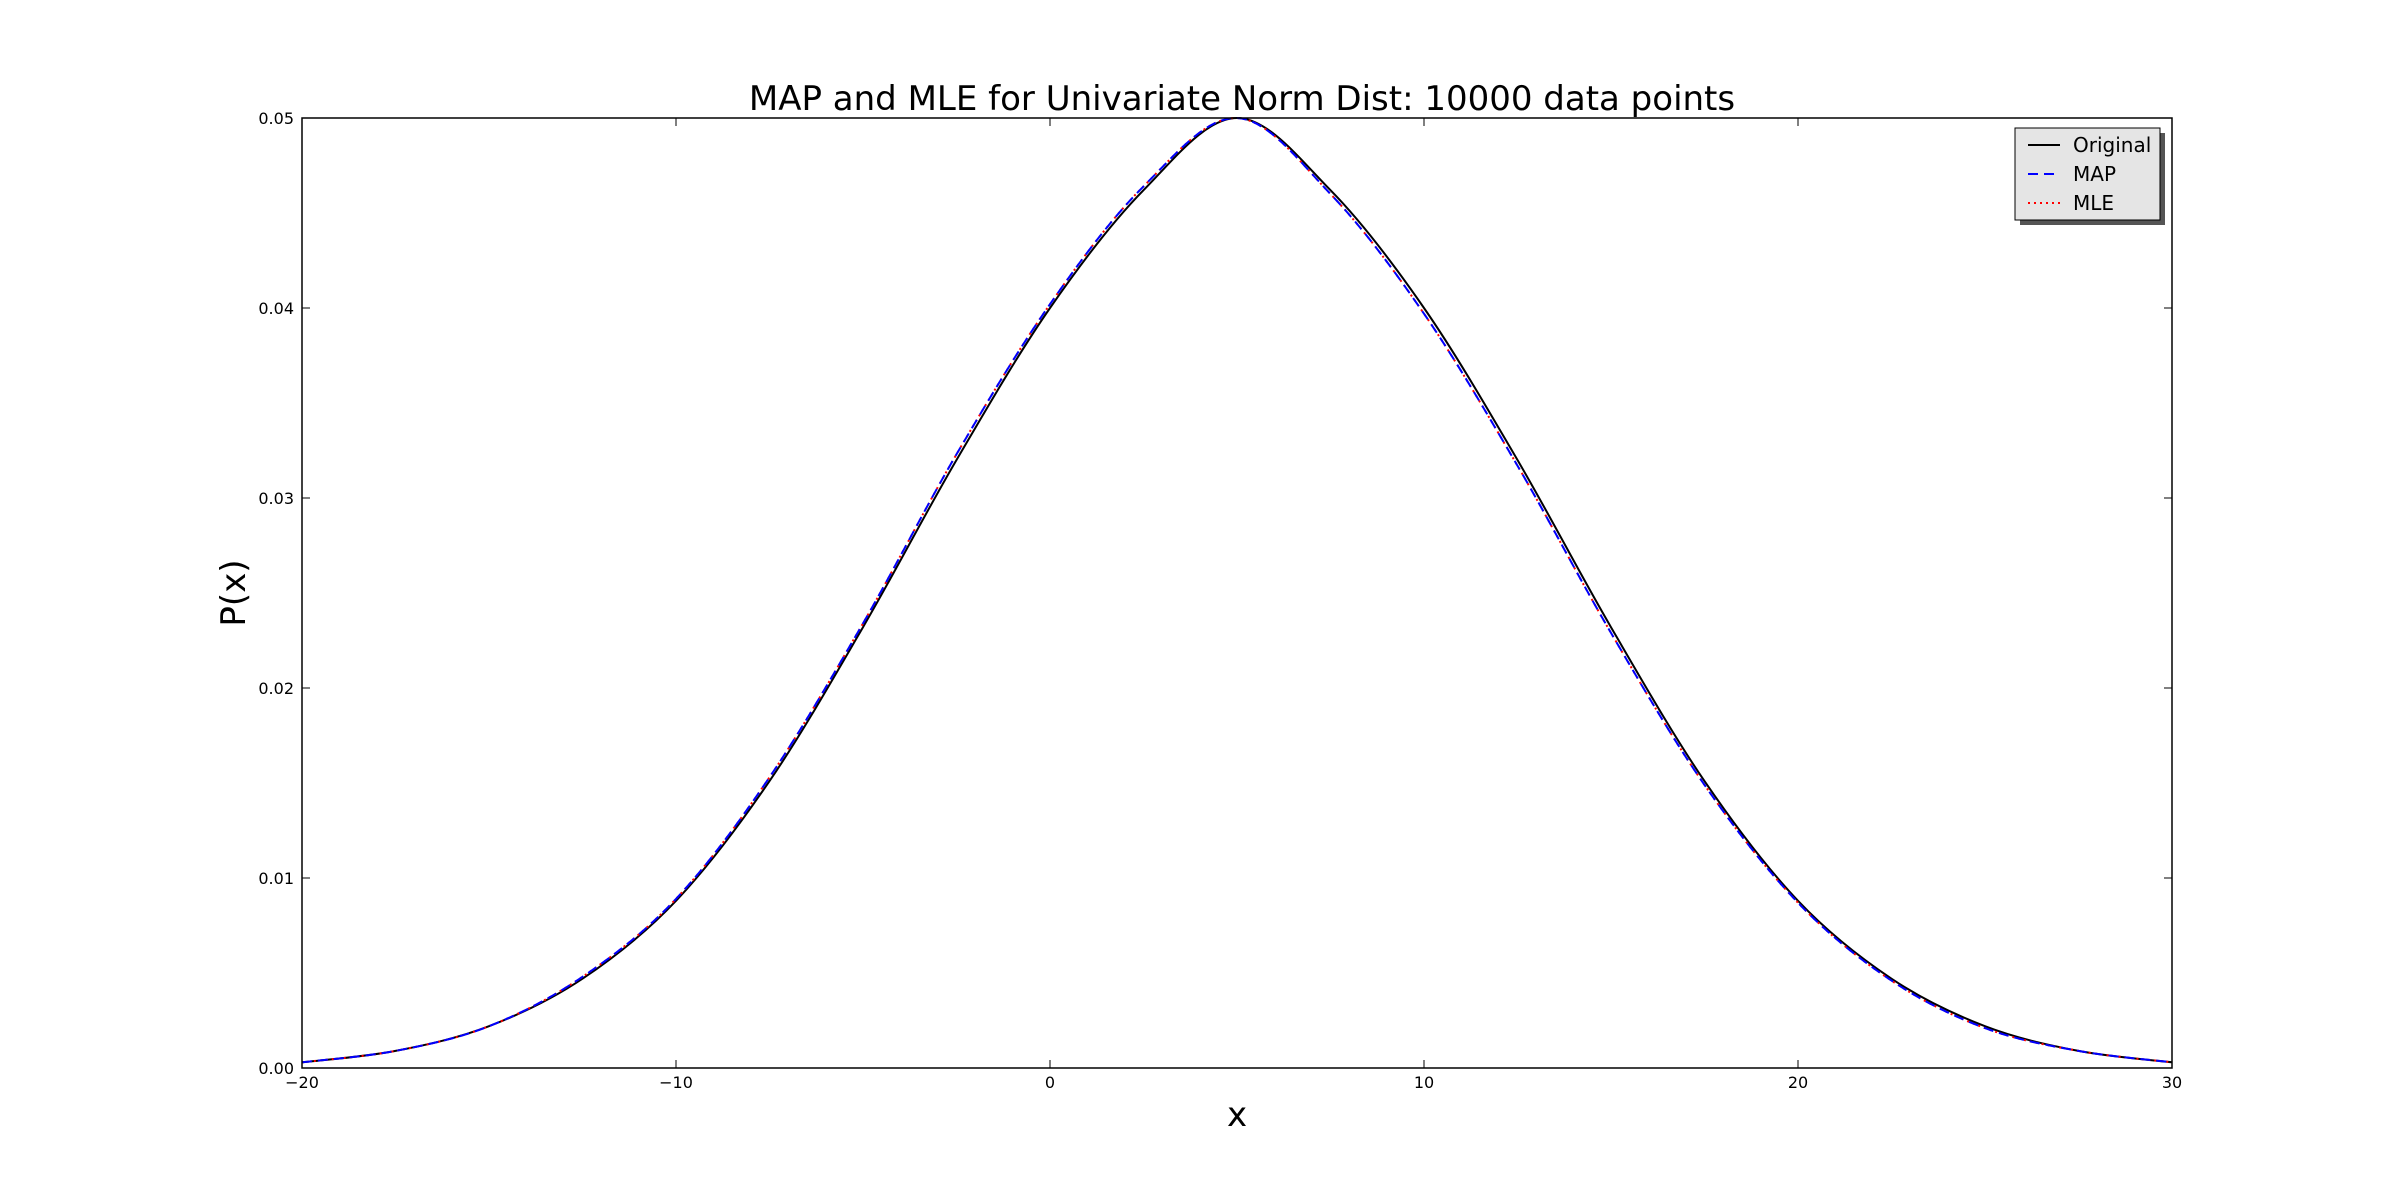 The image size is (2400, 1180). What do you see at coordinates (276, 308) in the screenshot?
I see `y-tick-label: 0.04` at bounding box center [276, 308].